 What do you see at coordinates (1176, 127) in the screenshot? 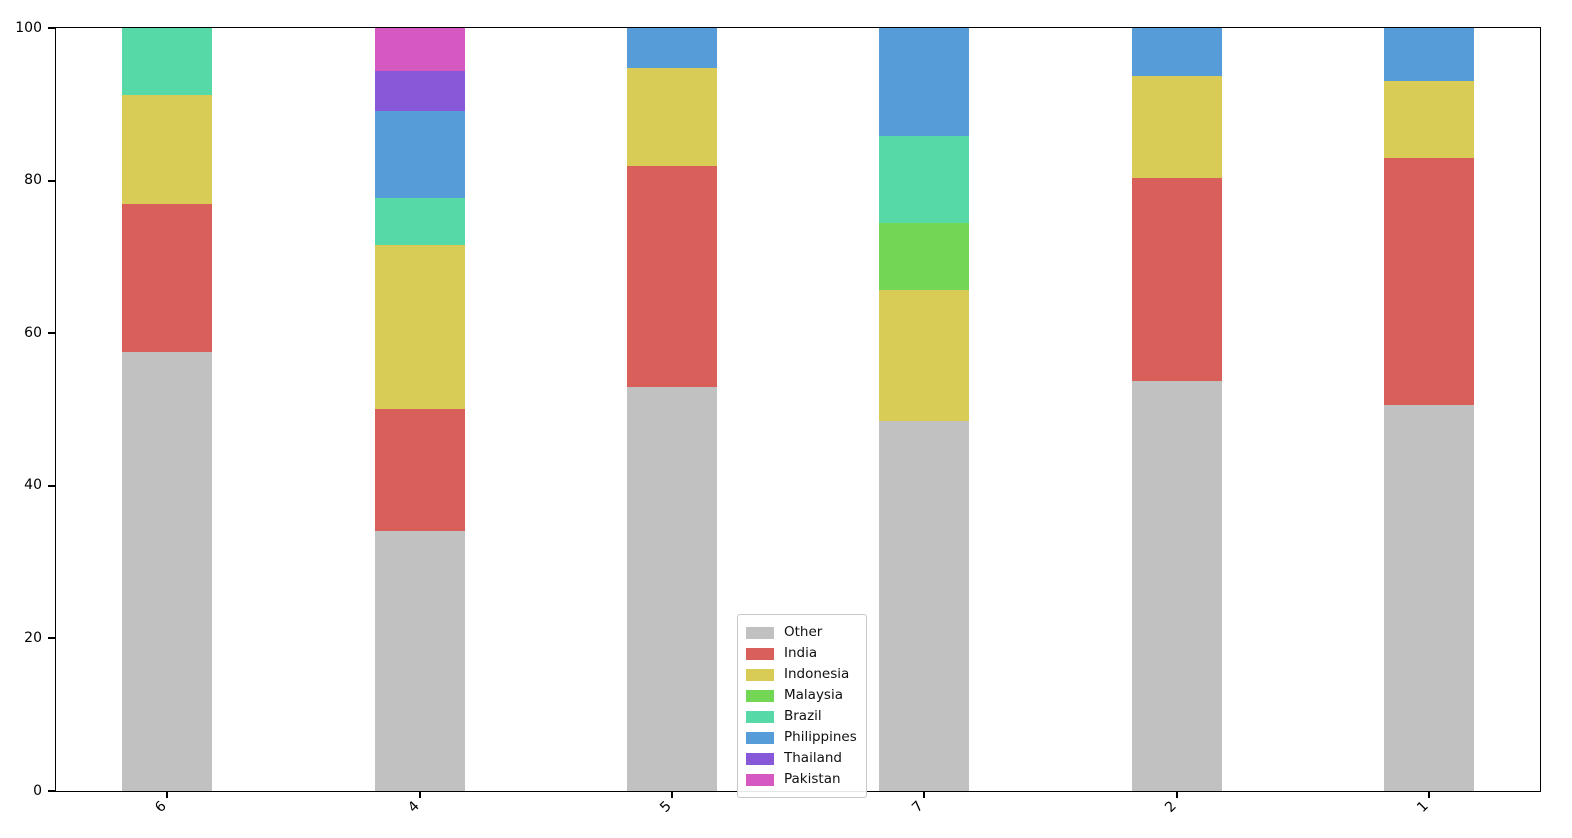
I see `bar-2-segment-indonesia` at bounding box center [1176, 127].